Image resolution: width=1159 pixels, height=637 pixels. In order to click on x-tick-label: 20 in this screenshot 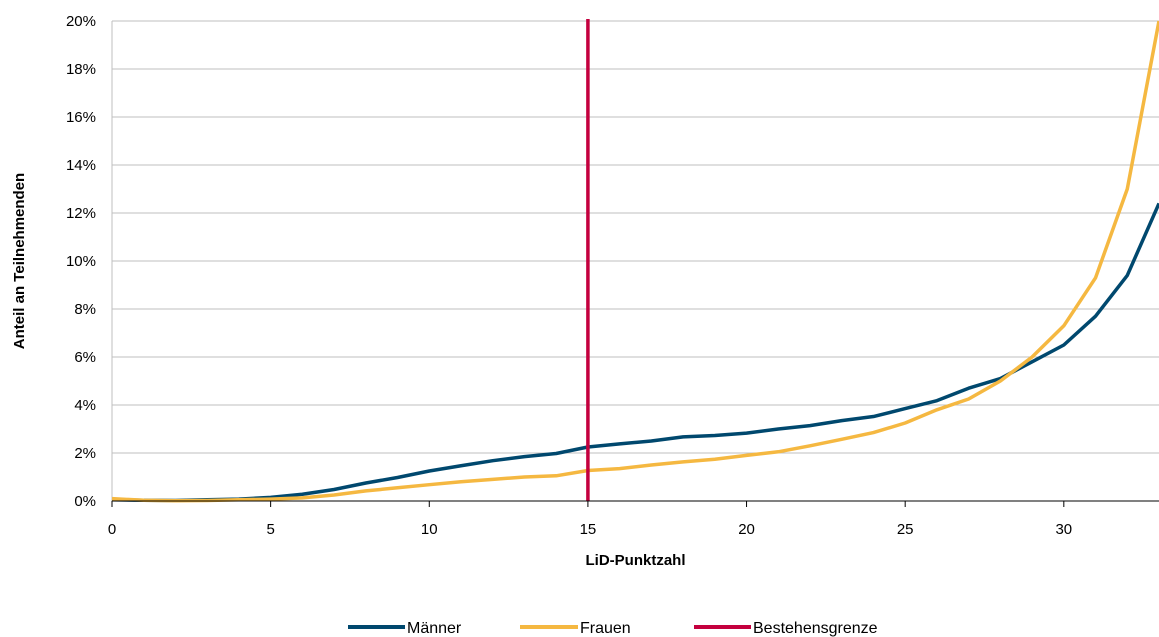, I will do `click(746, 529)`.